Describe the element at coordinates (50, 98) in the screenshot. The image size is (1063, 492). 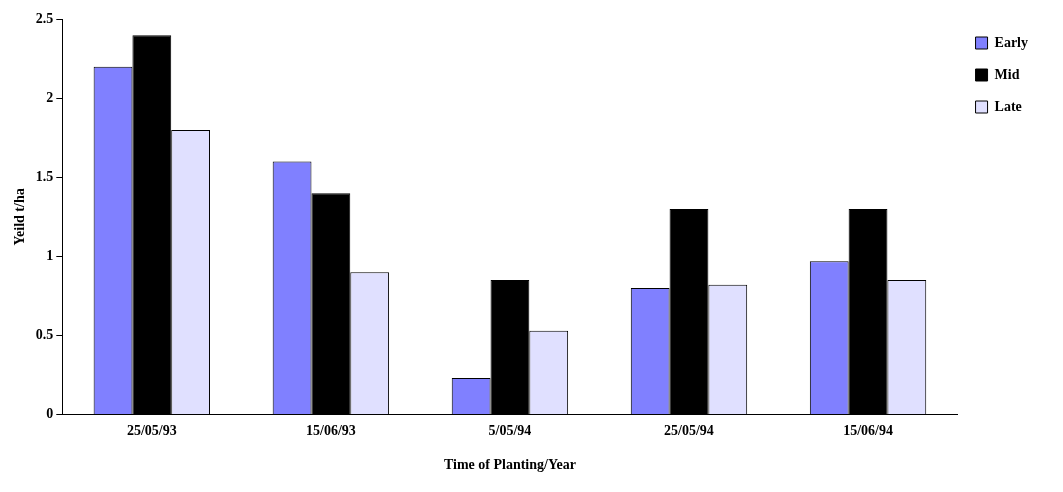
I see `y-tick-label: 2` at that location.